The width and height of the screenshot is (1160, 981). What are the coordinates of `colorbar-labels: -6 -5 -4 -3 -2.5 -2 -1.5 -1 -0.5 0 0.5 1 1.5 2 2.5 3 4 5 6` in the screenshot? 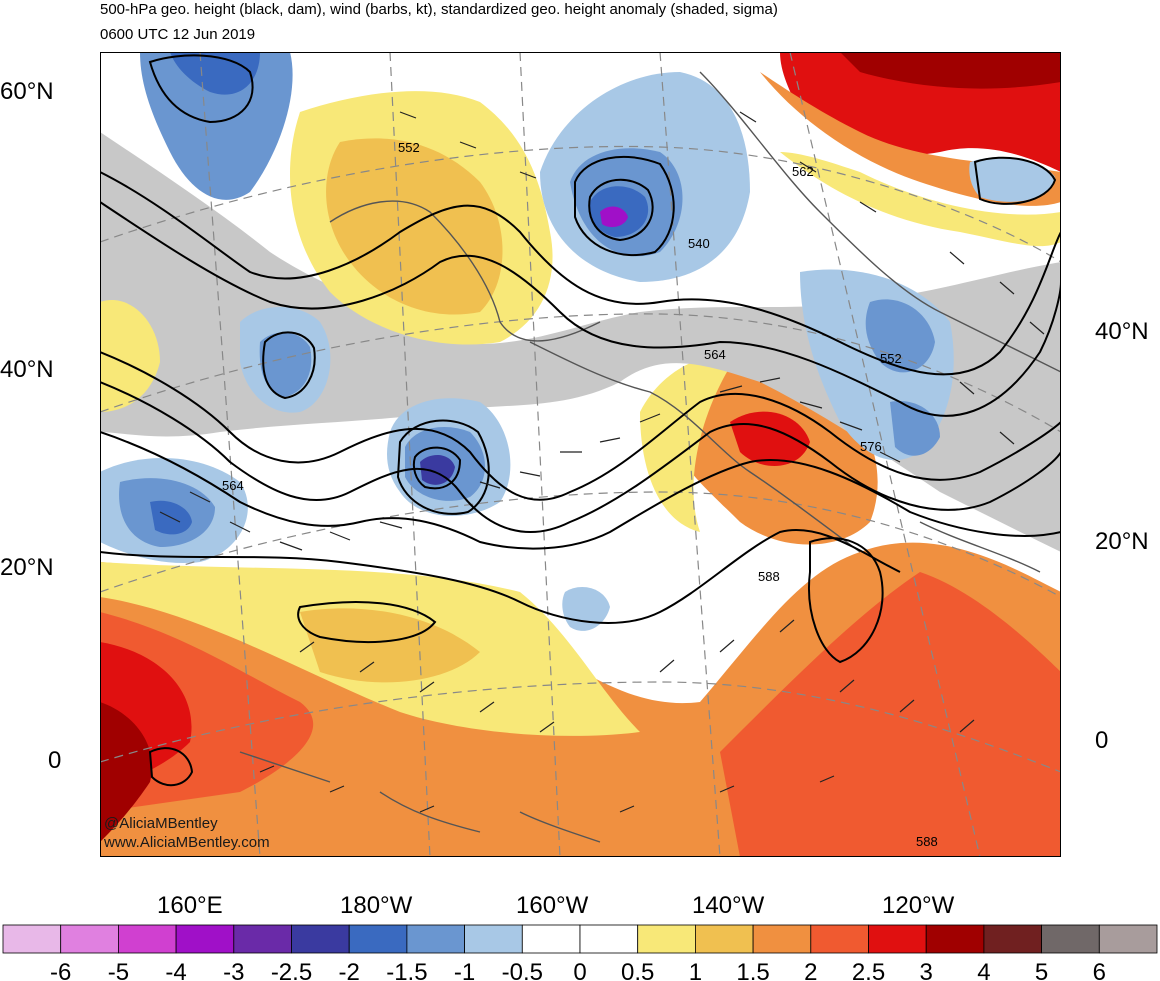 It's located at (578, 970).